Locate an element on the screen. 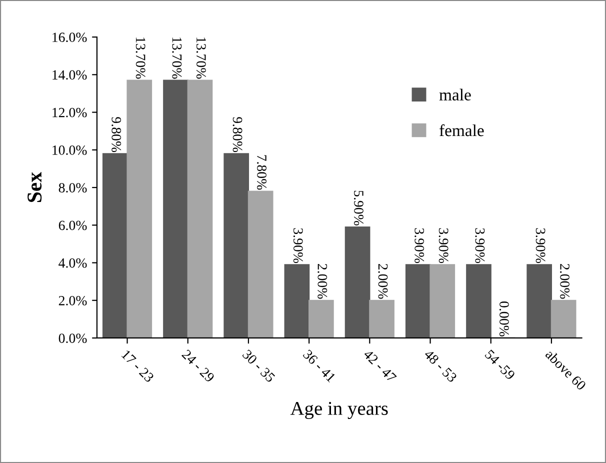 The width and height of the screenshot is (606, 463). x-tick-label: 24 - 29 is located at coordinates (198, 366).